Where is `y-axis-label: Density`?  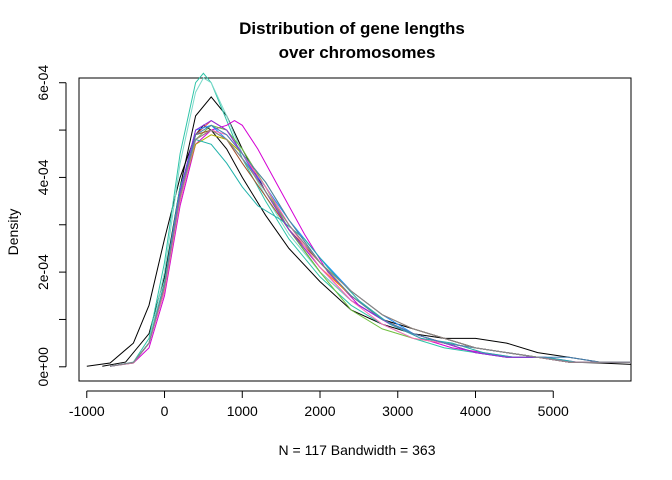
y-axis-label: Density is located at coordinates (13, 232).